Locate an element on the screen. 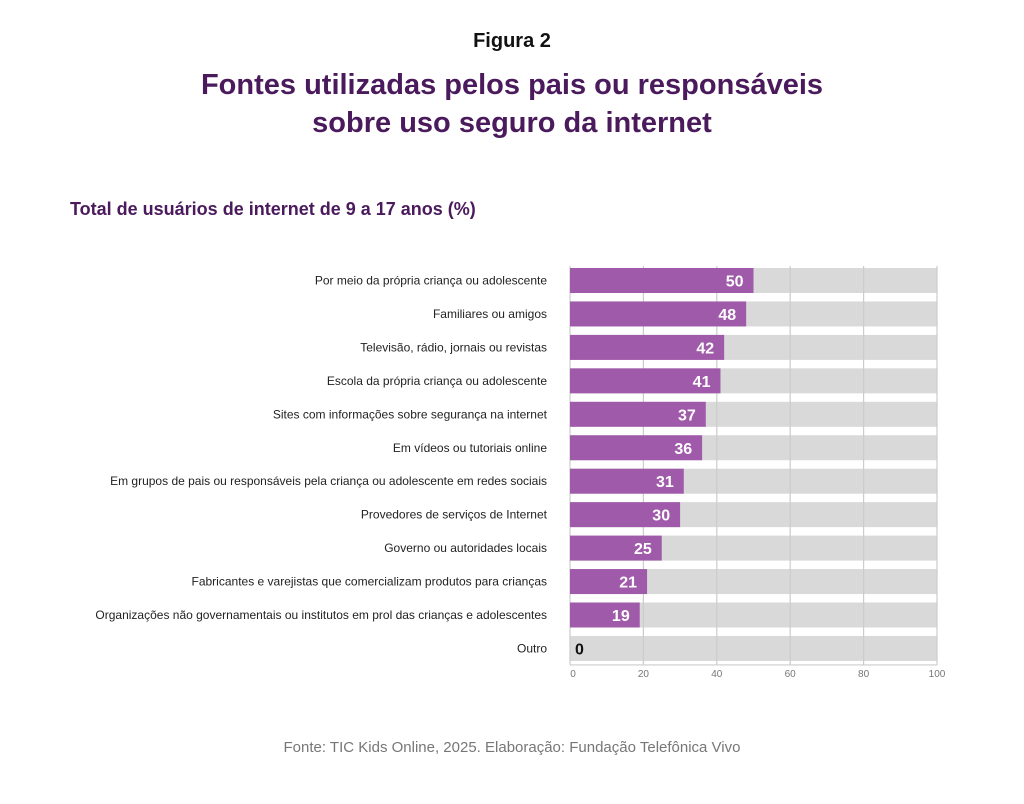 The height and width of the screenshot is (804, 1024). x-tick-label: 40 is located at coordinates (717, 674).